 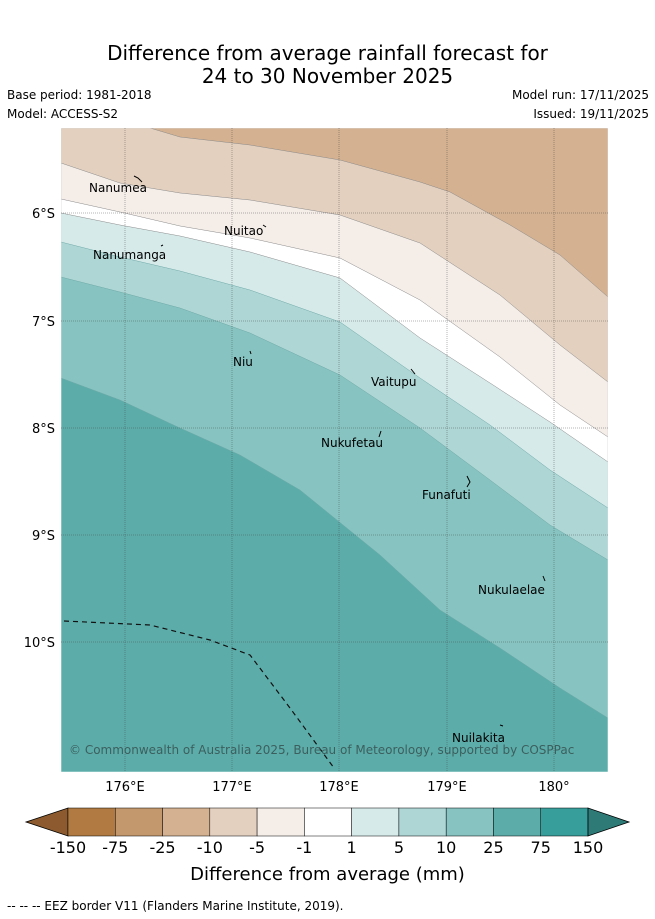 I want to click on colorbar: -150 -75 -25 -10 -5 -1 1 5 10 25 75 150, so click(x=327, y=832).